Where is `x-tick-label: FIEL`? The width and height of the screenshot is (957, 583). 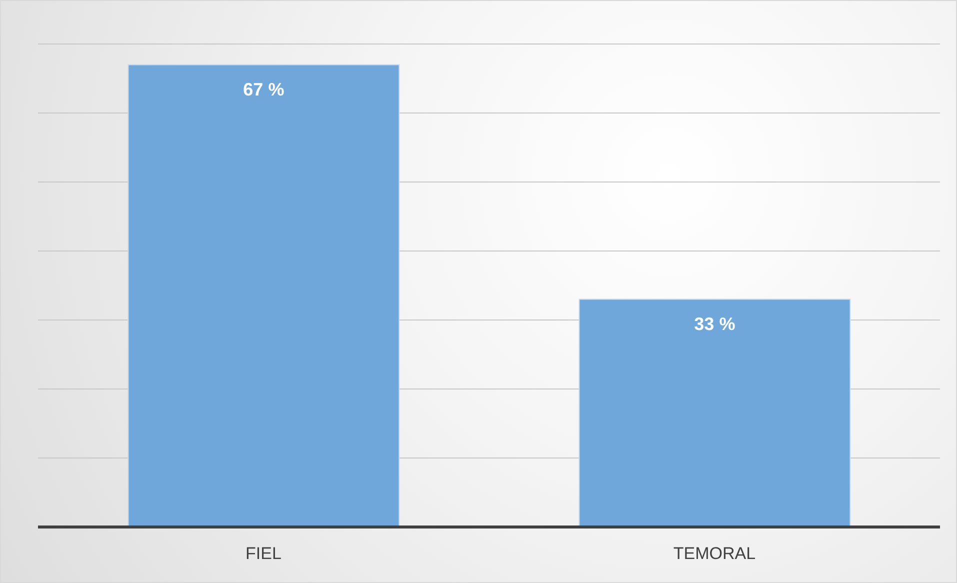
x-tick-label: FIEL is located at coordinates (264, 554).